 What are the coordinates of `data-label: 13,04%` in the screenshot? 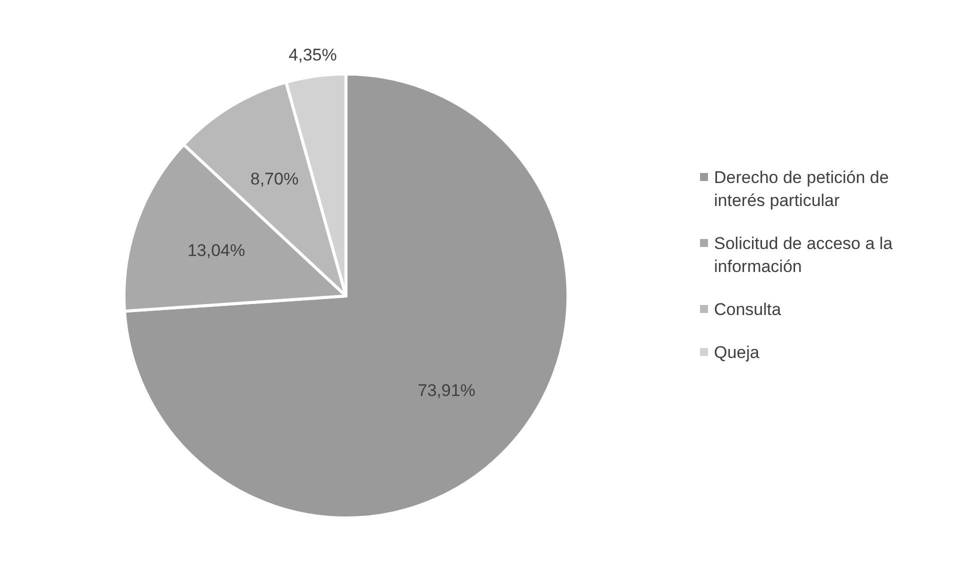 It's located at (216, 250).